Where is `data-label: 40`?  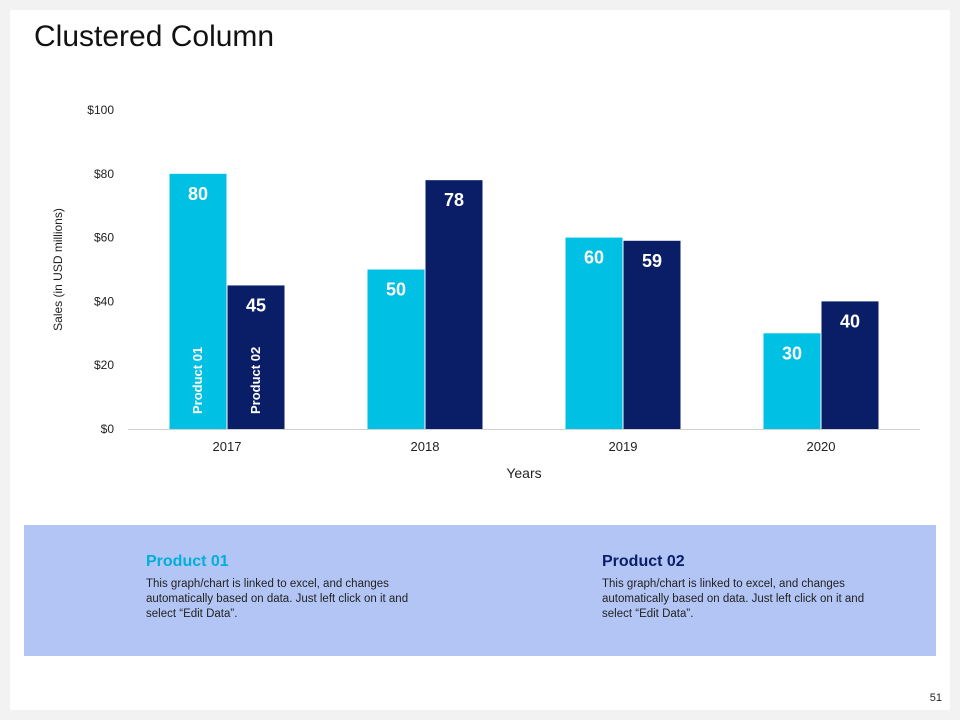
data-label: 40 is located at coordinates (850, 321).